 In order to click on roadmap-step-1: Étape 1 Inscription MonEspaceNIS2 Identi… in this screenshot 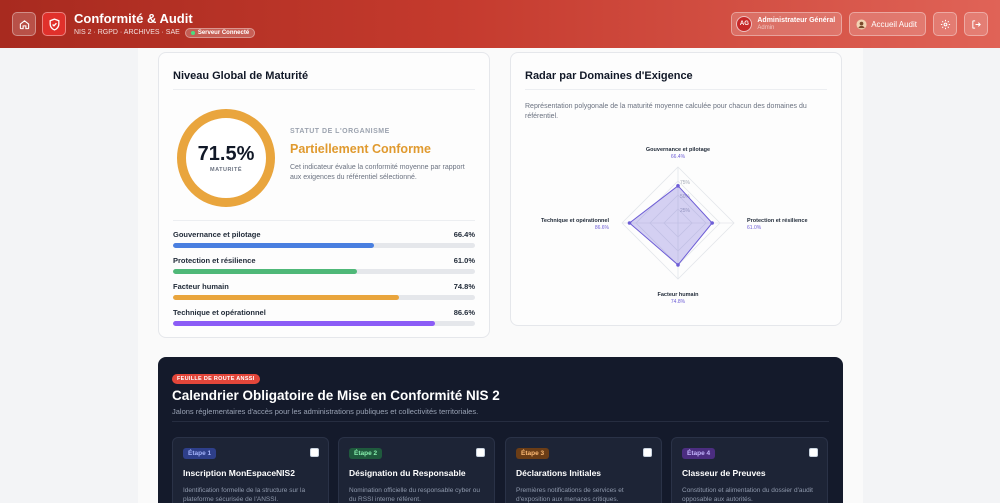, I will do `click(250, 470)`.